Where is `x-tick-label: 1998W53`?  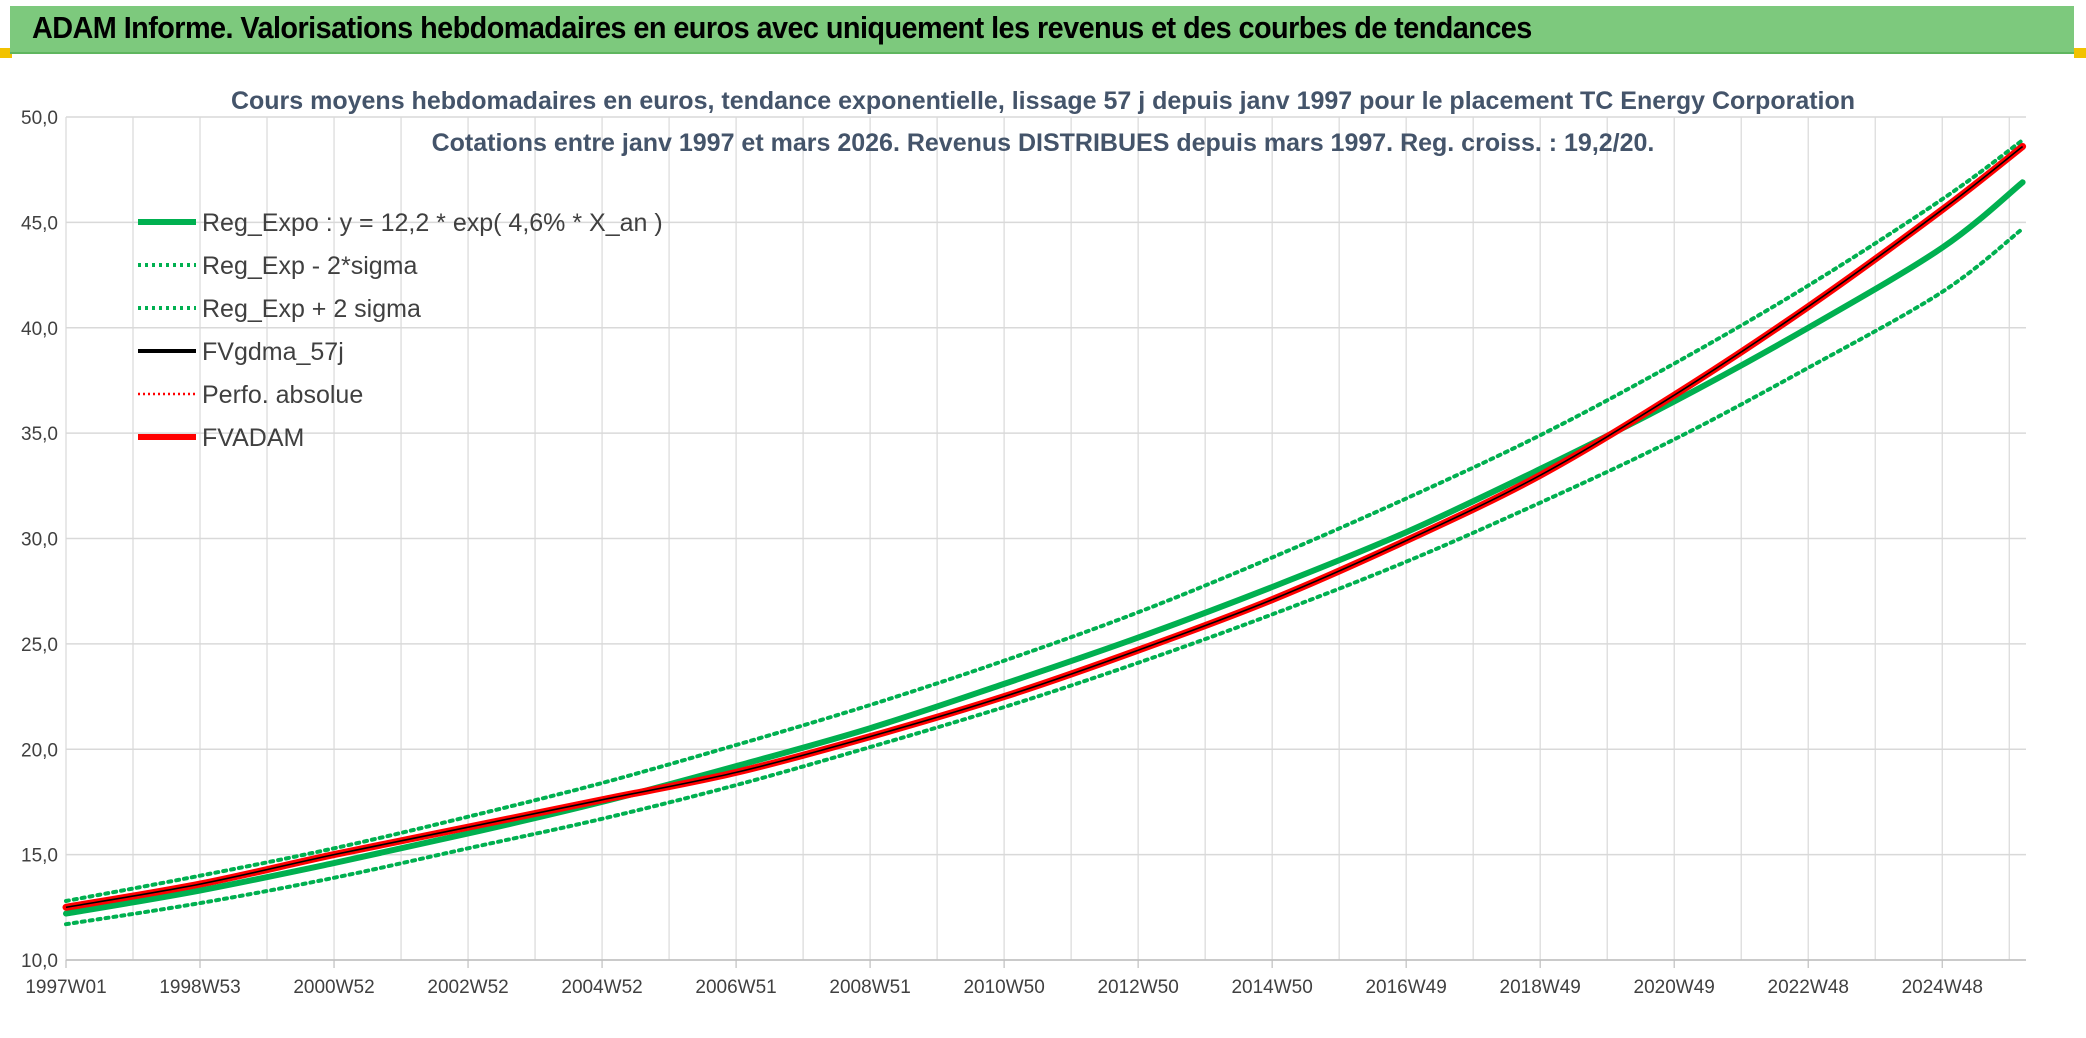 x-tick-label: 1998W53 is located at coordinates (199, 987).